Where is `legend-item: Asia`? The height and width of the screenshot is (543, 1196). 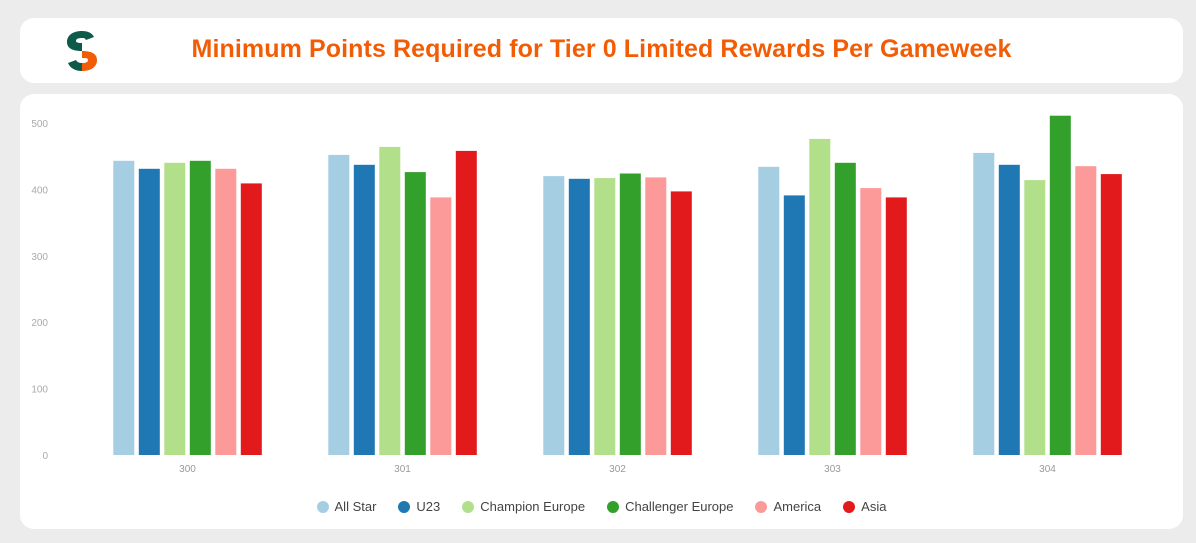 legend-item: Asia is located at coordinates (864, 506).